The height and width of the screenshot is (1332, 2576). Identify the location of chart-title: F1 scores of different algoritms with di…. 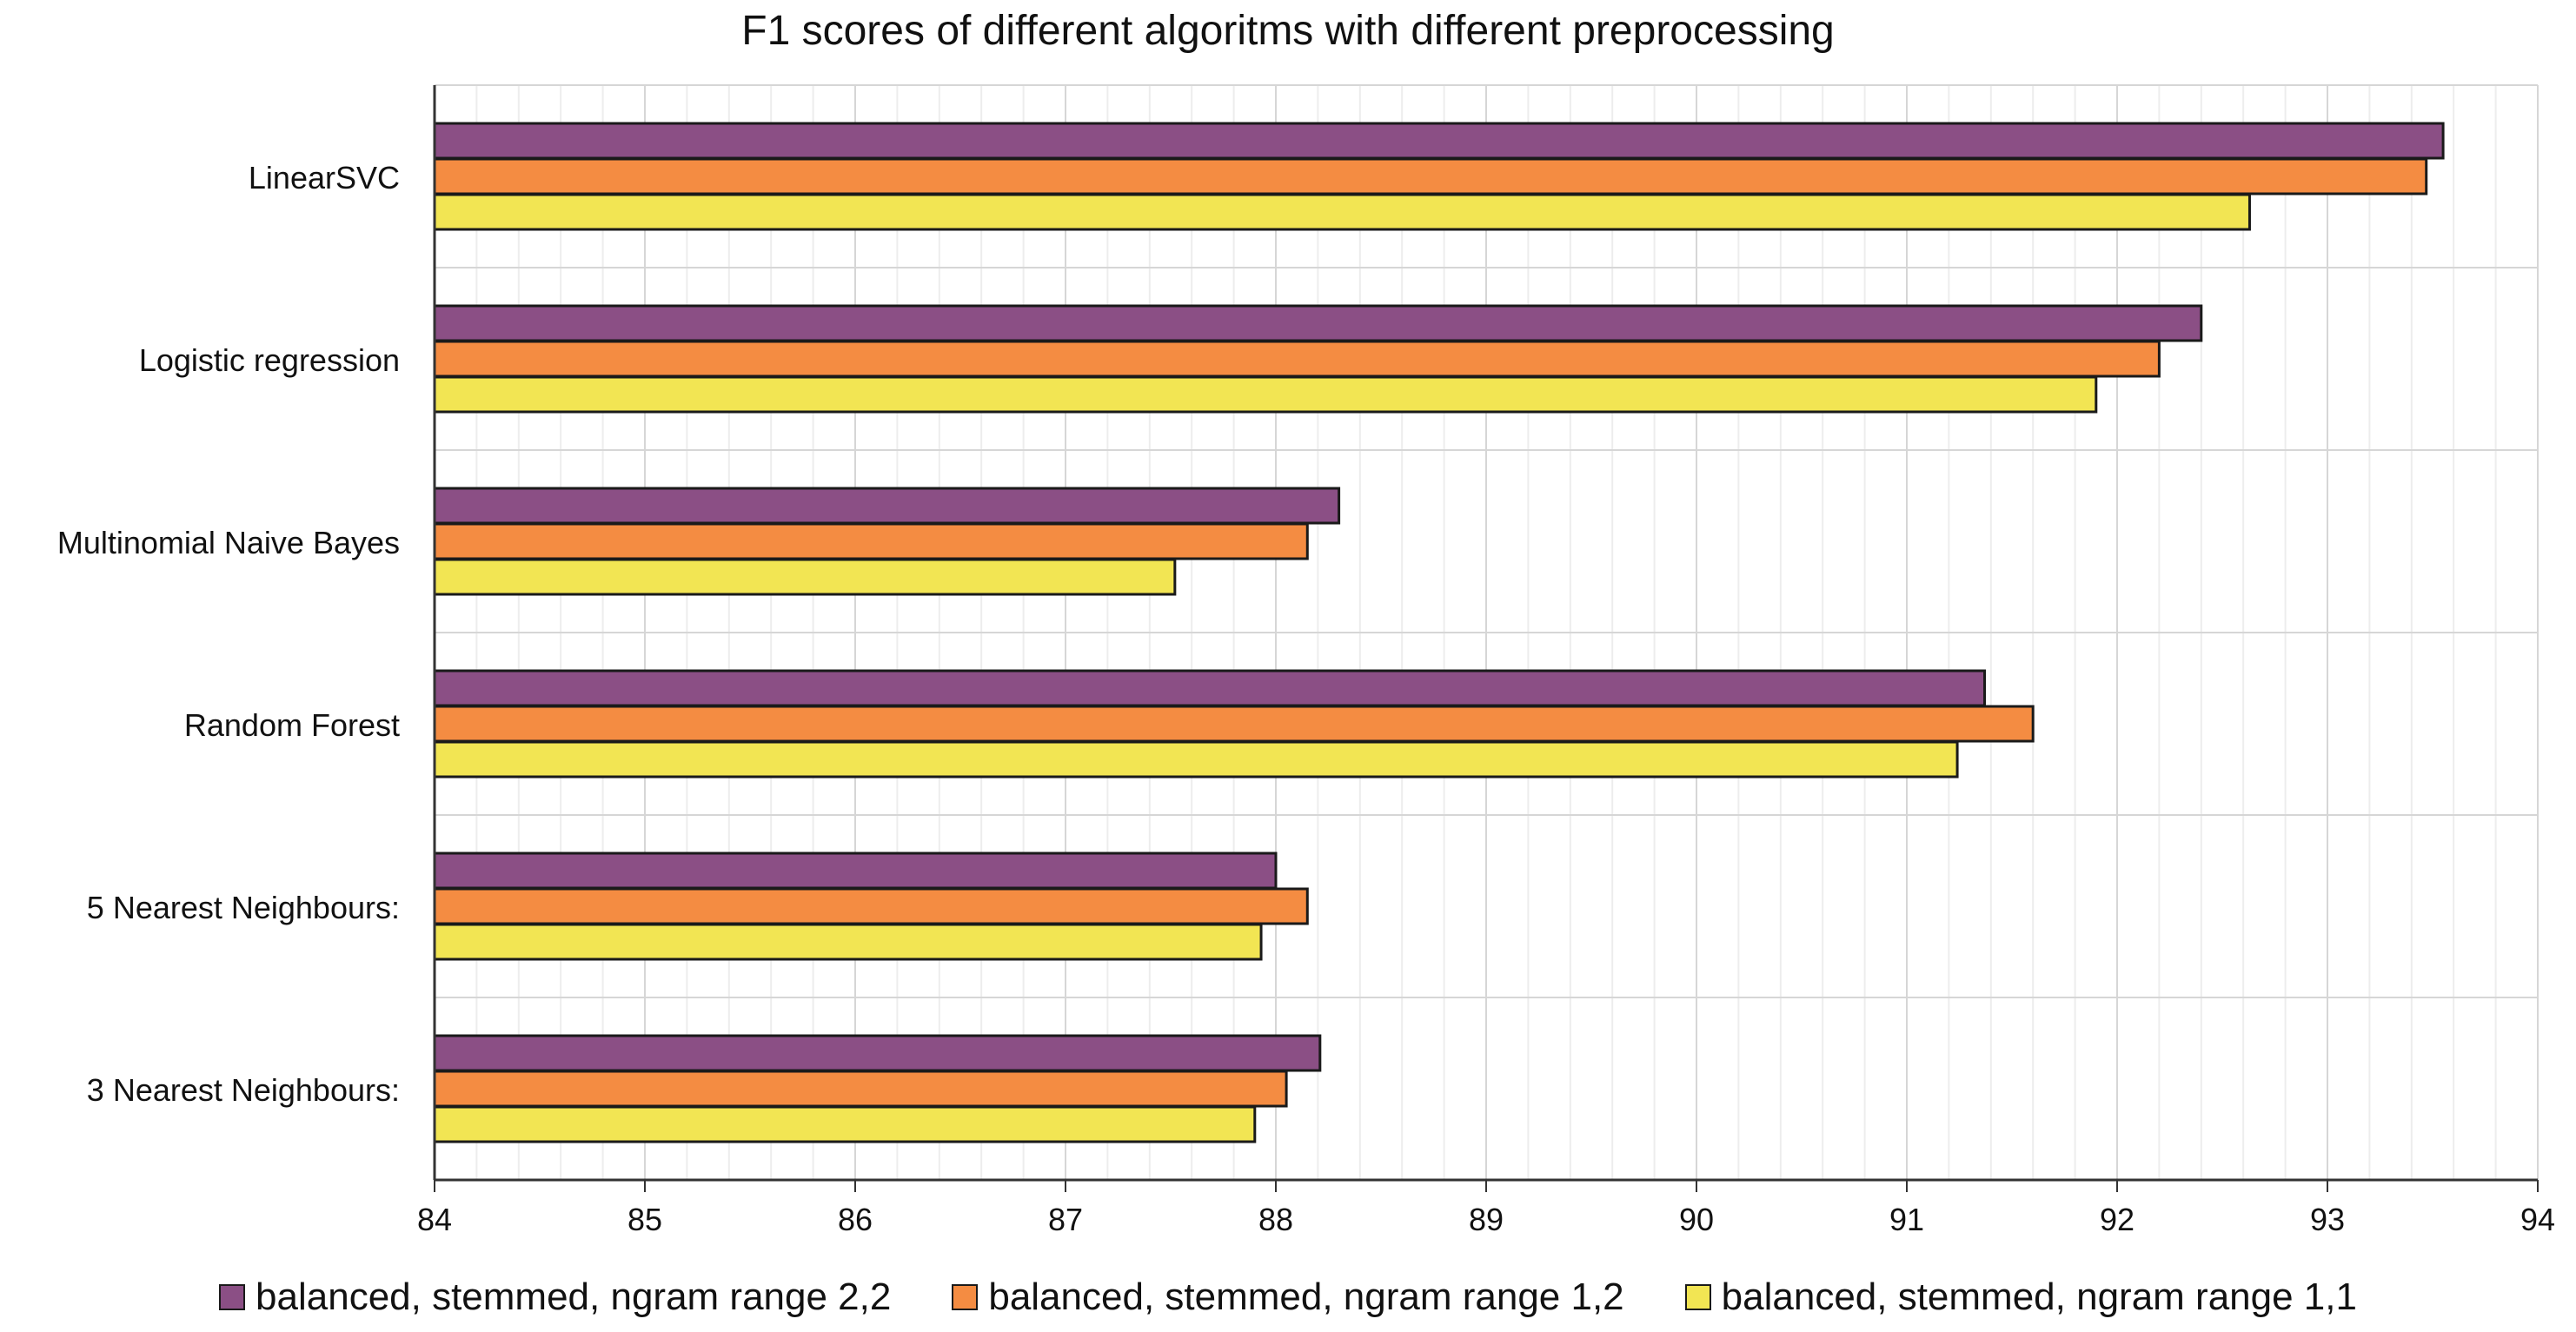
(1288, 31).